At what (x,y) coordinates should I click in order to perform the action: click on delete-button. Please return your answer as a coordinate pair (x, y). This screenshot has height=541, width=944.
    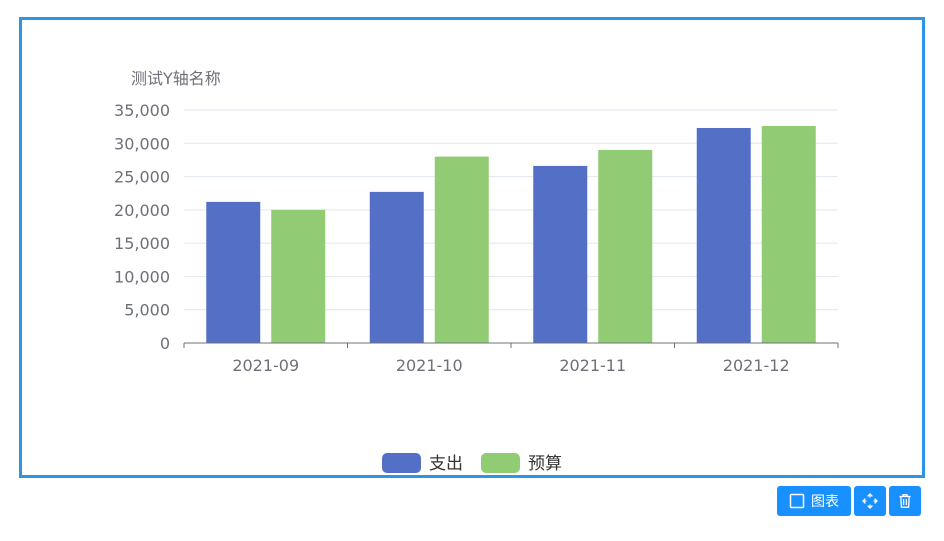
    Looking at the image, I should click on (905, 501).